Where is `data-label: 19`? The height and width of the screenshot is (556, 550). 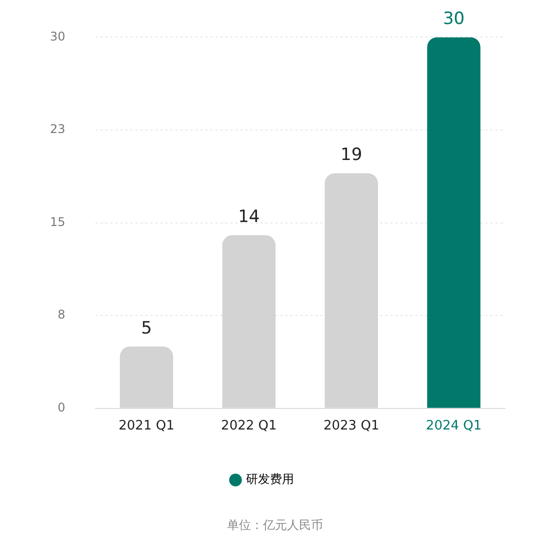
data-label: 19 is located at coordinates (351, 155).